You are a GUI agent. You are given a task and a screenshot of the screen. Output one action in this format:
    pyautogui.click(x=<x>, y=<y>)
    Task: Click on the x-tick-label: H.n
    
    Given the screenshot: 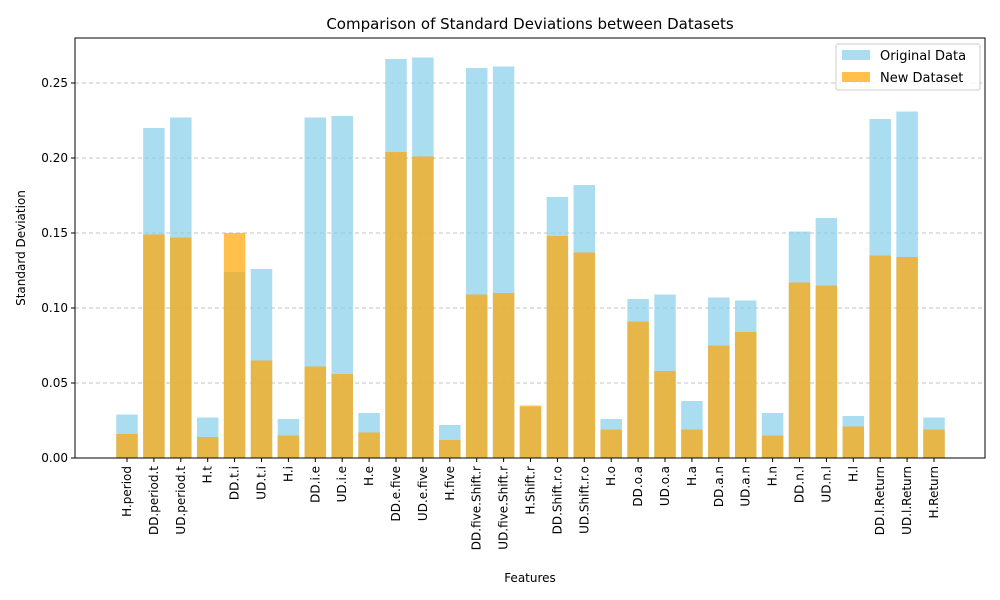 What is the action you would take?
    pyautogui.click(x=773, y=476)
    